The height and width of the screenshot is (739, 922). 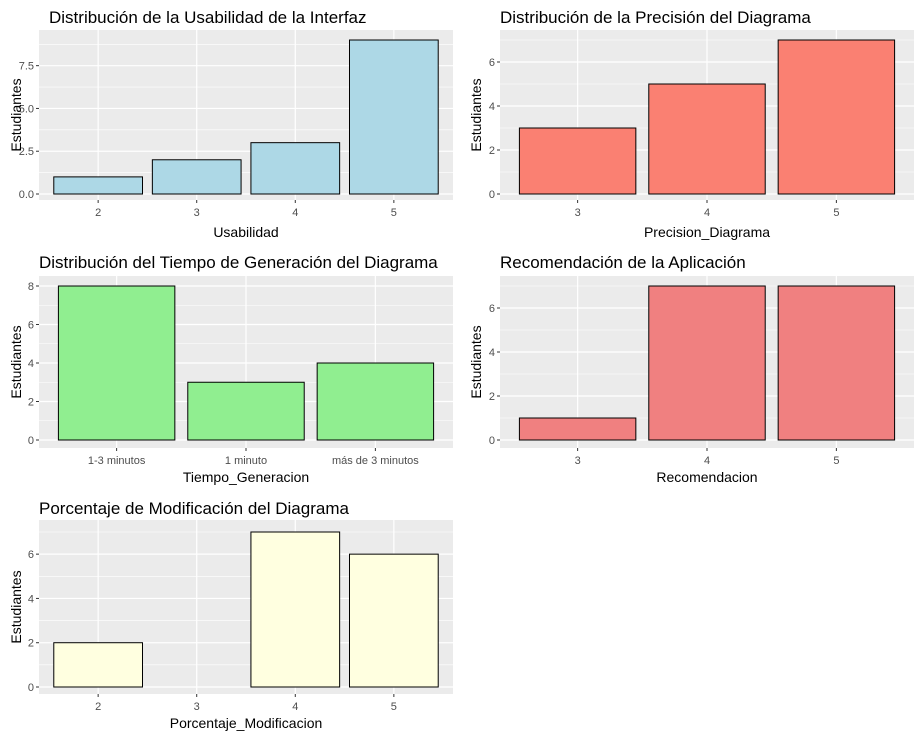 I want to click on x-axis-label: Tiempo_Generacion, so click(x=246, y=477).